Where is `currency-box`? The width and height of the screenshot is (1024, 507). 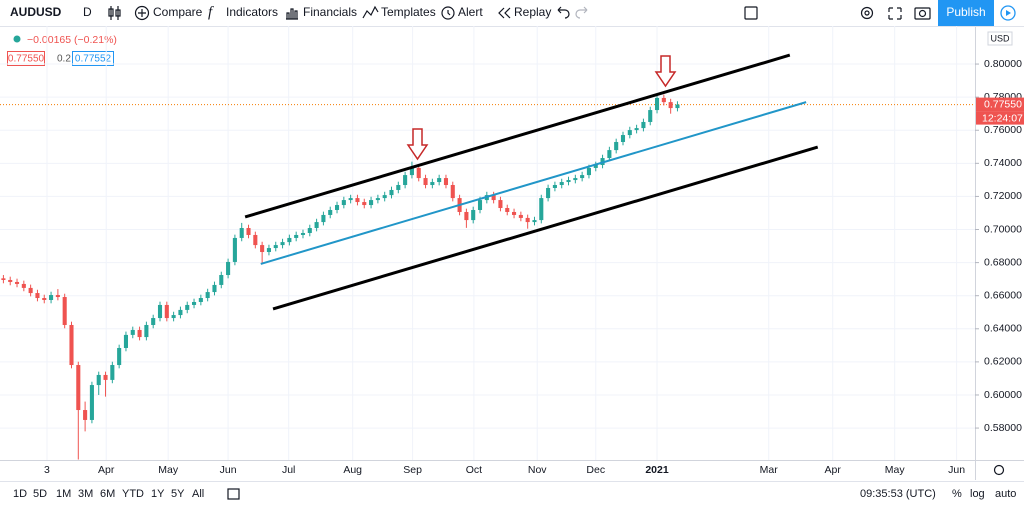
currency-box is located at coordinates (1000, 38).